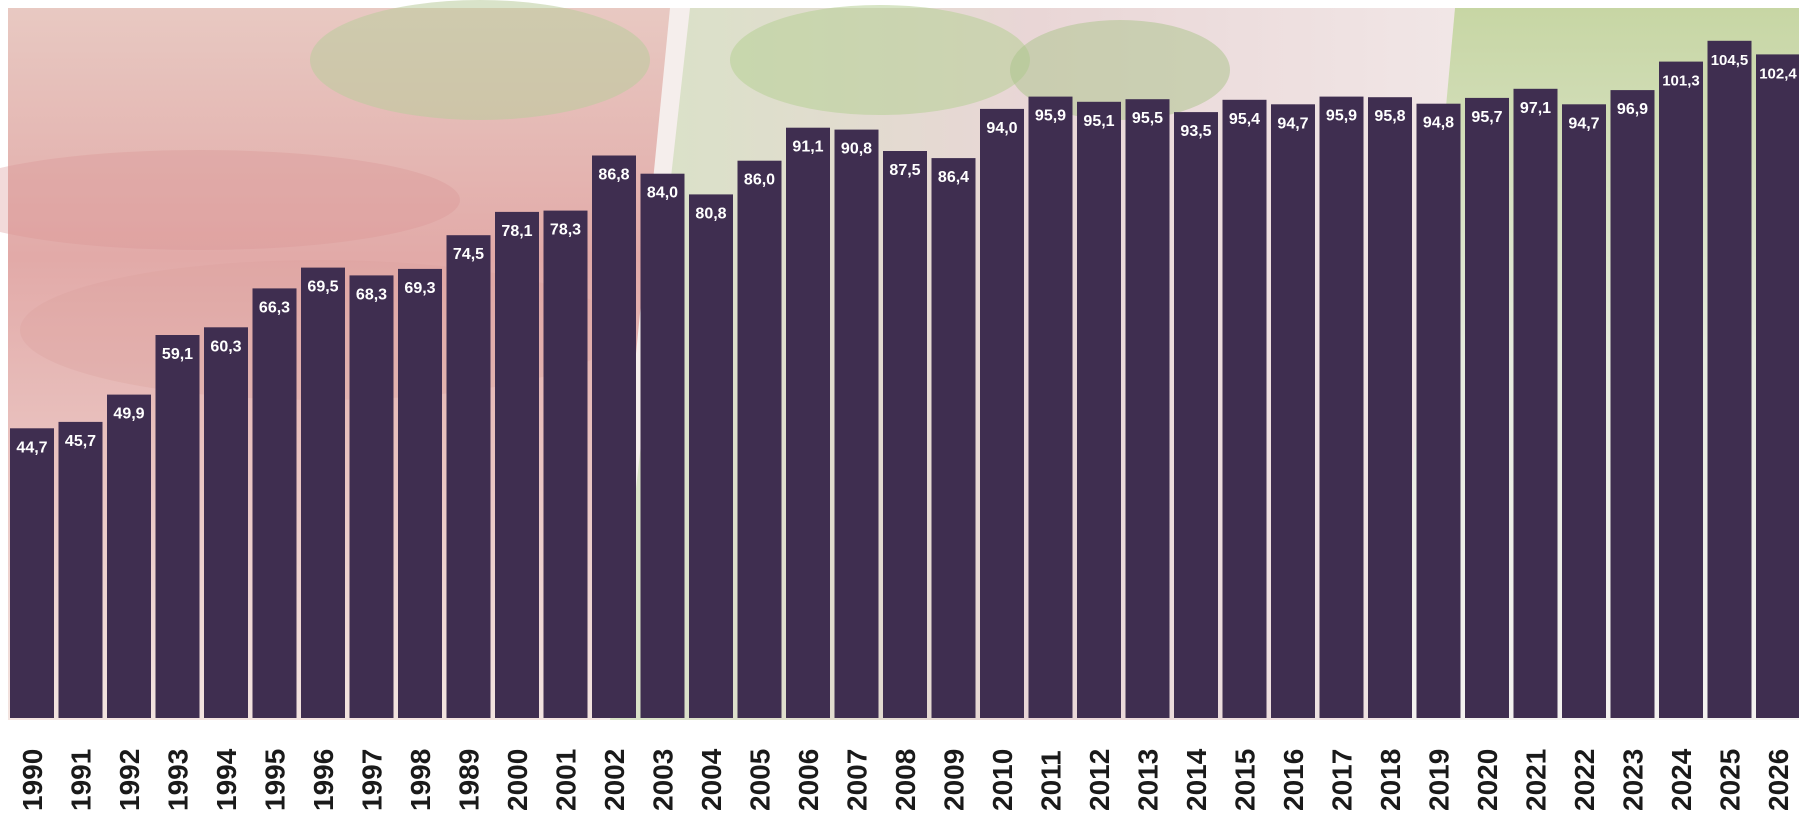  I want to click on value-label-2003: 84,0, so click(662, 193).